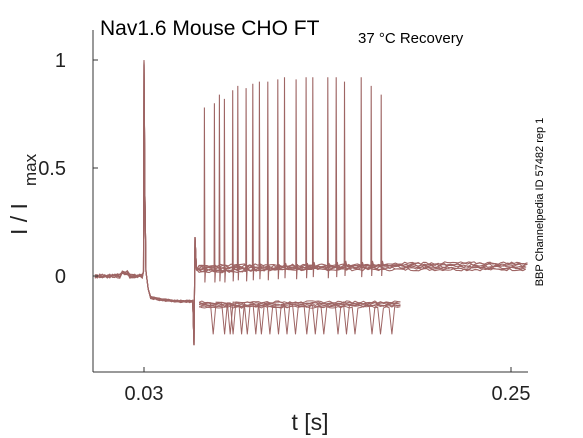 This screenshot has width=583, height=438. Describe the element at coordinates (511, 394) in the screenshot. I see `x-tick-label: 0.25` at that location.